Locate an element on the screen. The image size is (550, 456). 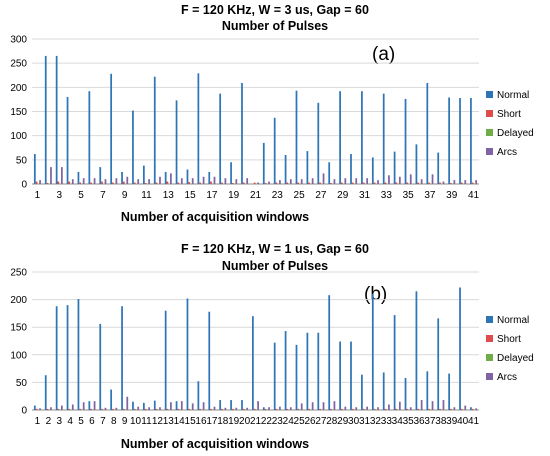
x-tick-label: 15 is located at coordinates (191, 195).